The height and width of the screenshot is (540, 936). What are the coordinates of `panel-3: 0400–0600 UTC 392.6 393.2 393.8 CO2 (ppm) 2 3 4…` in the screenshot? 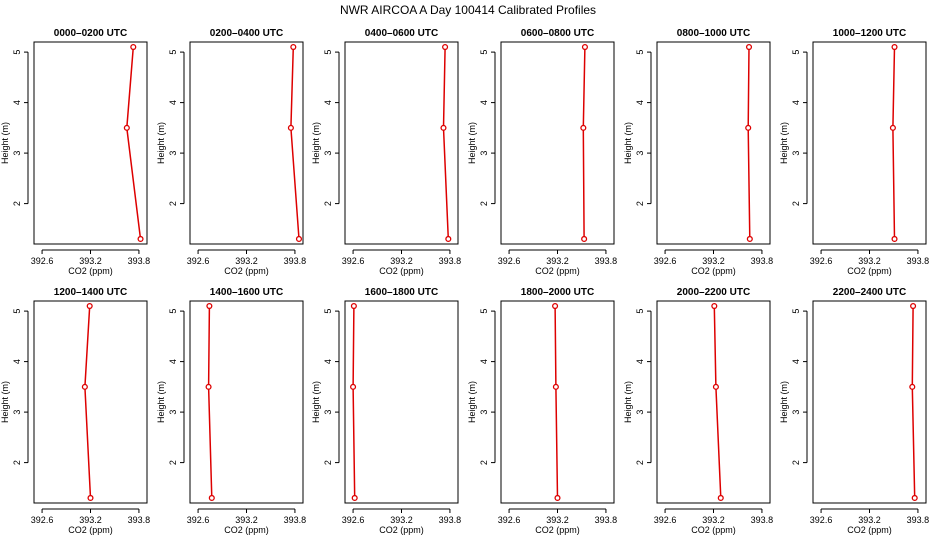 It's located at (386, 152).